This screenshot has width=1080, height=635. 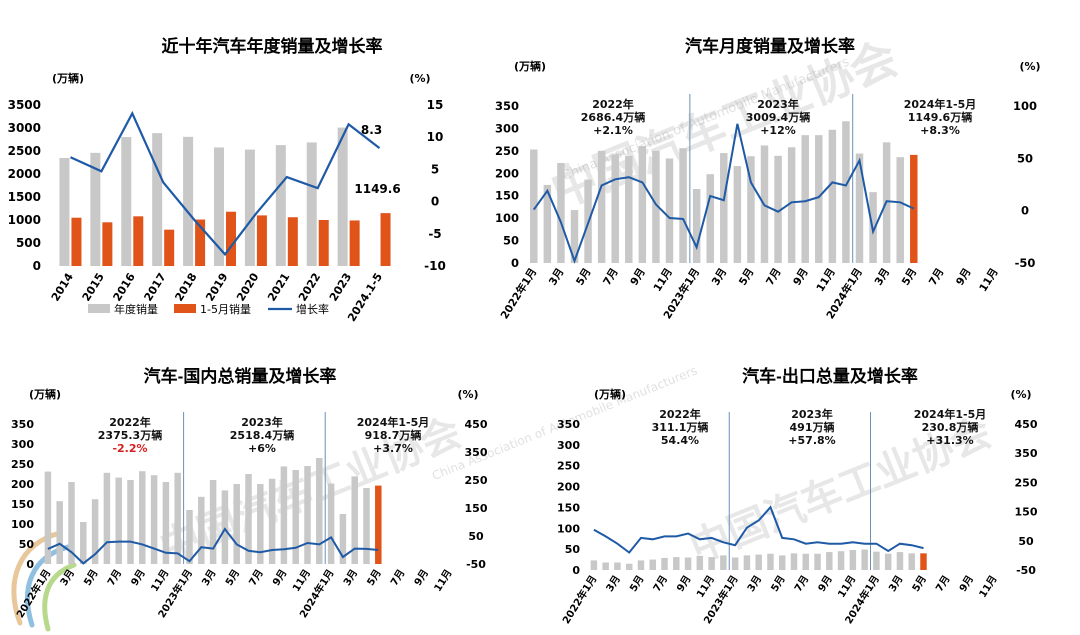 What do you see at coordinates (770, 46) in the screenshot?
I see `chart-title: 汽车月度销量及增长率` at bounding box center [770, 46].